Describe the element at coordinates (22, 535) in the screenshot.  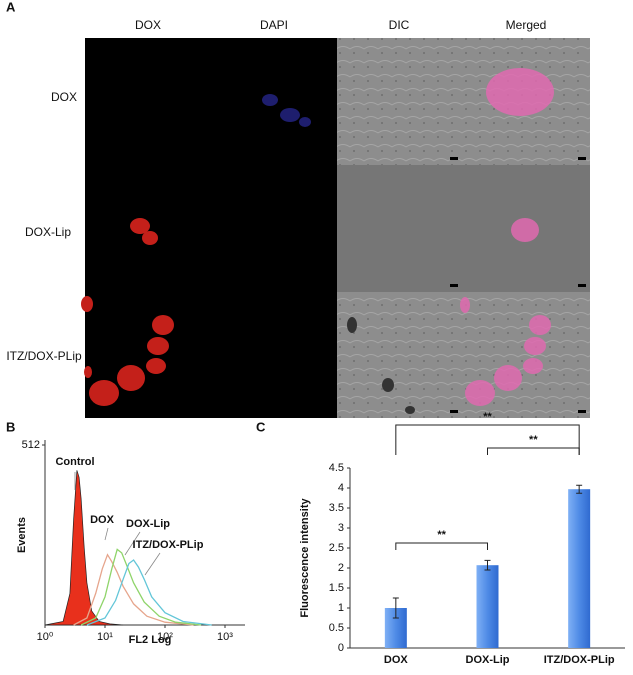
I see `y-axis-label: Events` at that location.